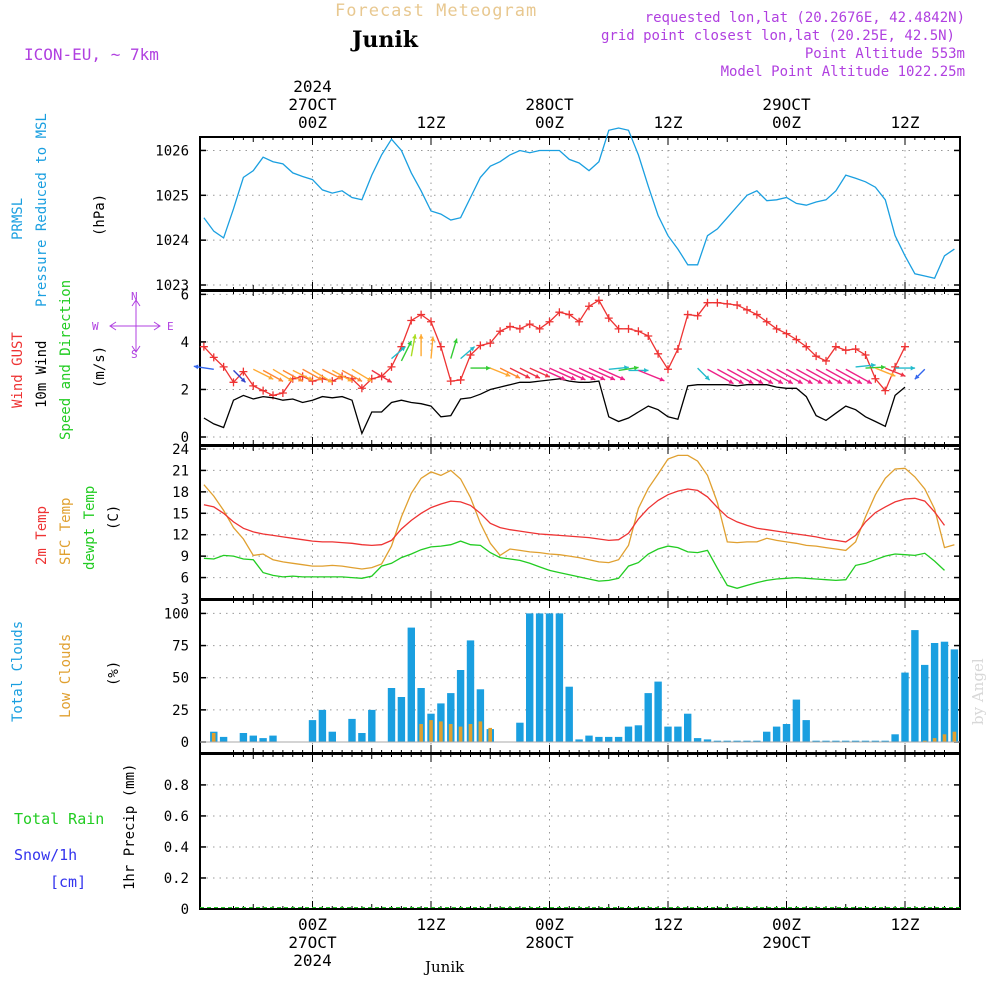  Describe the element at coordinates (185, 600) in the screenshot. I see `y-tick-label: 3` at that location.